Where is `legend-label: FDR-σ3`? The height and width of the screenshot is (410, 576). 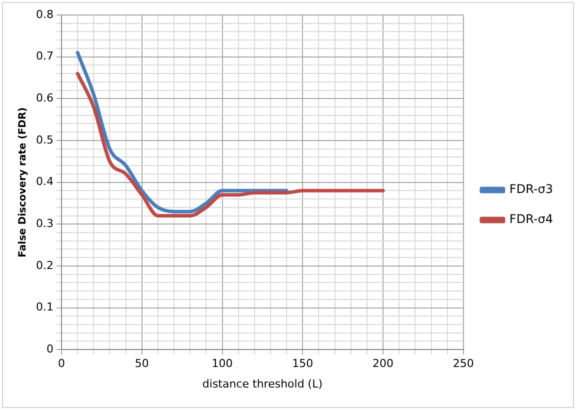 legend-label: FDR-σ3 is located at coordinates (531, 189).